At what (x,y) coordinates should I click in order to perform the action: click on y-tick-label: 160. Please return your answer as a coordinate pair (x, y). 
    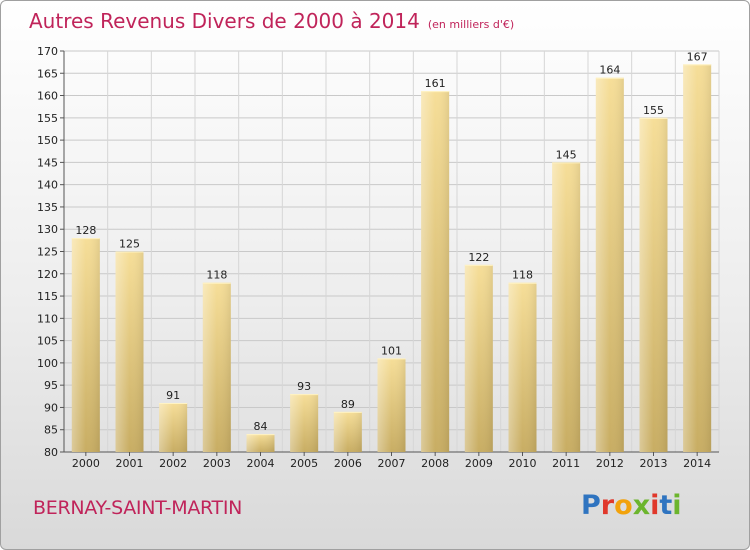
    Looking at the image, I should click on (47, 96).